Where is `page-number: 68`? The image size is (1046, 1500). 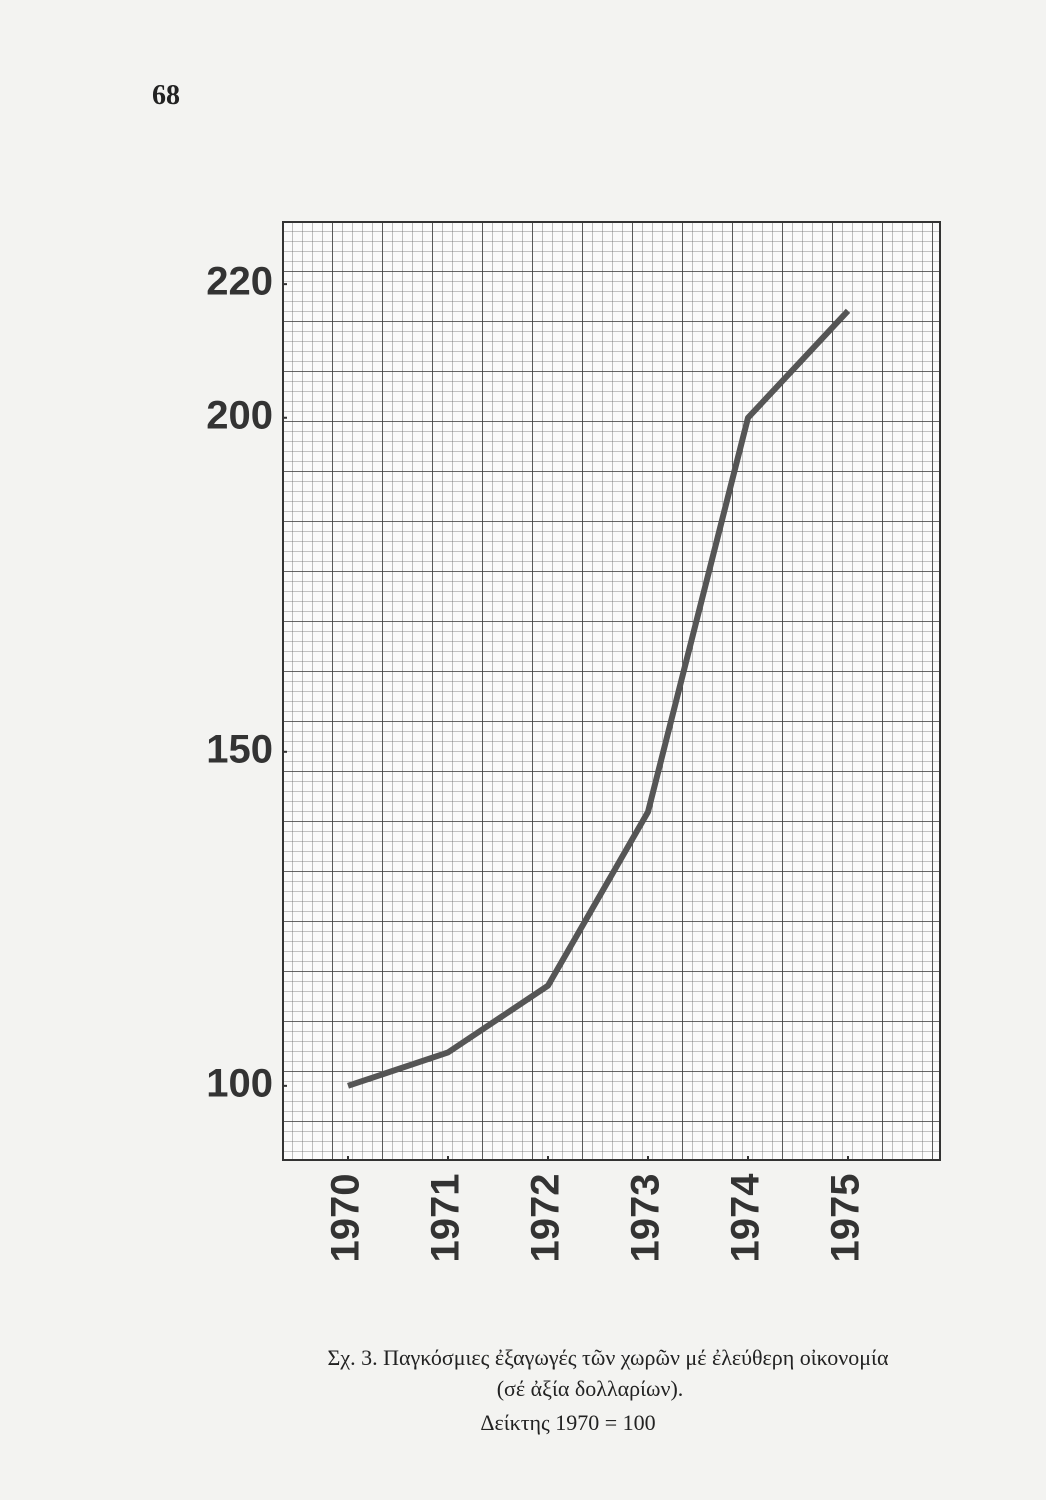
page-number: 68 is located at coordinates (166, 95).